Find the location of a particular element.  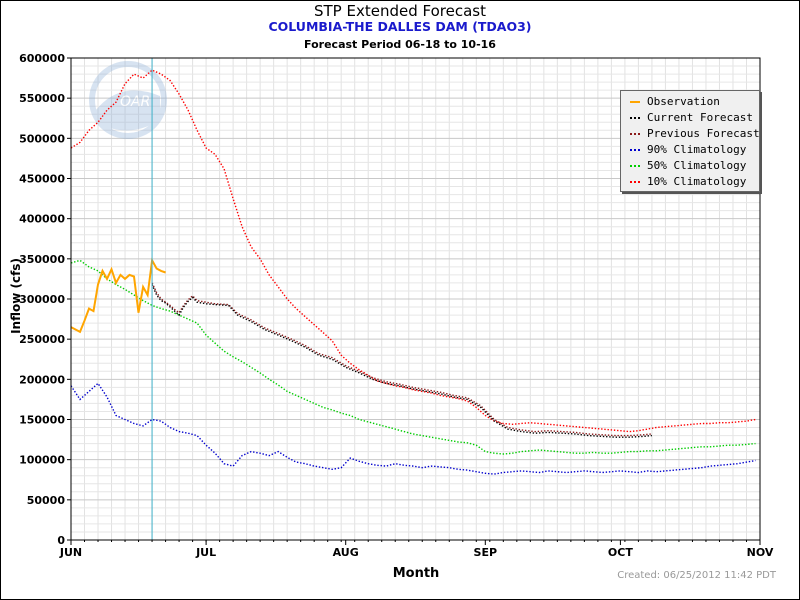

legend-item: 50% Climatology is located at coordinates (690, 166).